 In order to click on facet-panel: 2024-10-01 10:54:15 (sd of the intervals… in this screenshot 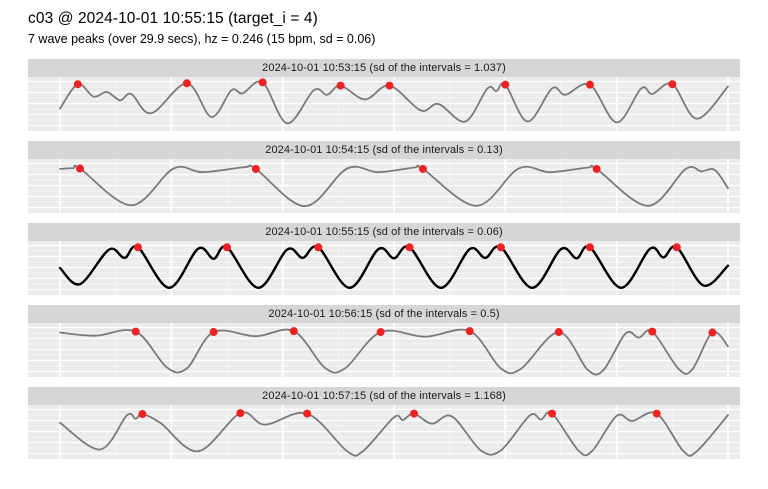, I will do `click(384, 177)`.